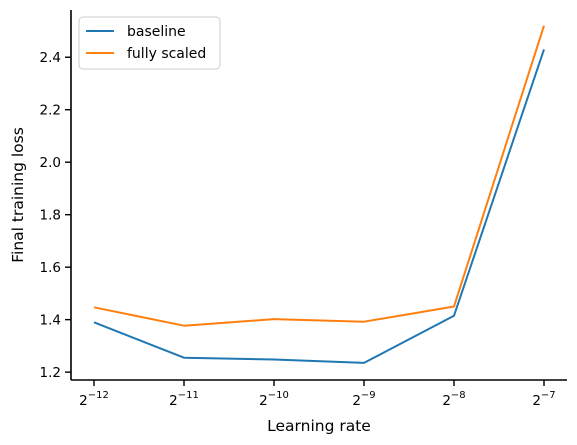 This screenshot has height=445, width=577. Describe the element at coordinates (50, 58) in the screenshot. I see `y-tick-label: 2.4` at that location.